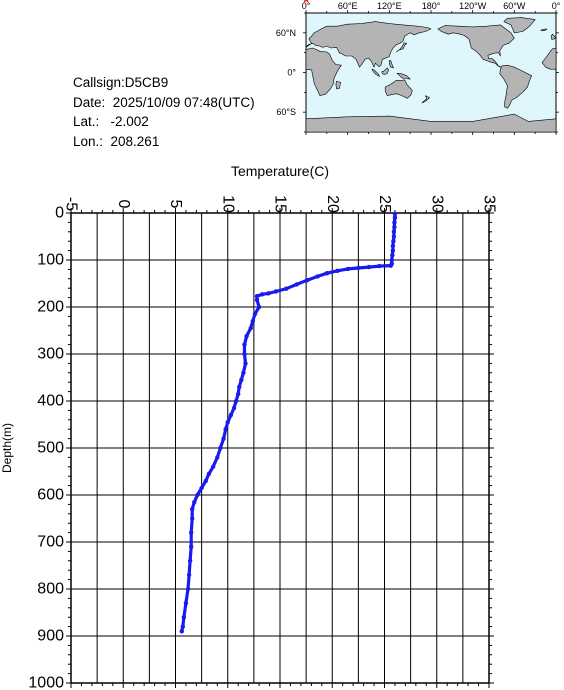 This screenshot has width=564, height=690. Describe the element at coordinates (403, 76) in the screenshot. I see `island-new-guinea` at that location.